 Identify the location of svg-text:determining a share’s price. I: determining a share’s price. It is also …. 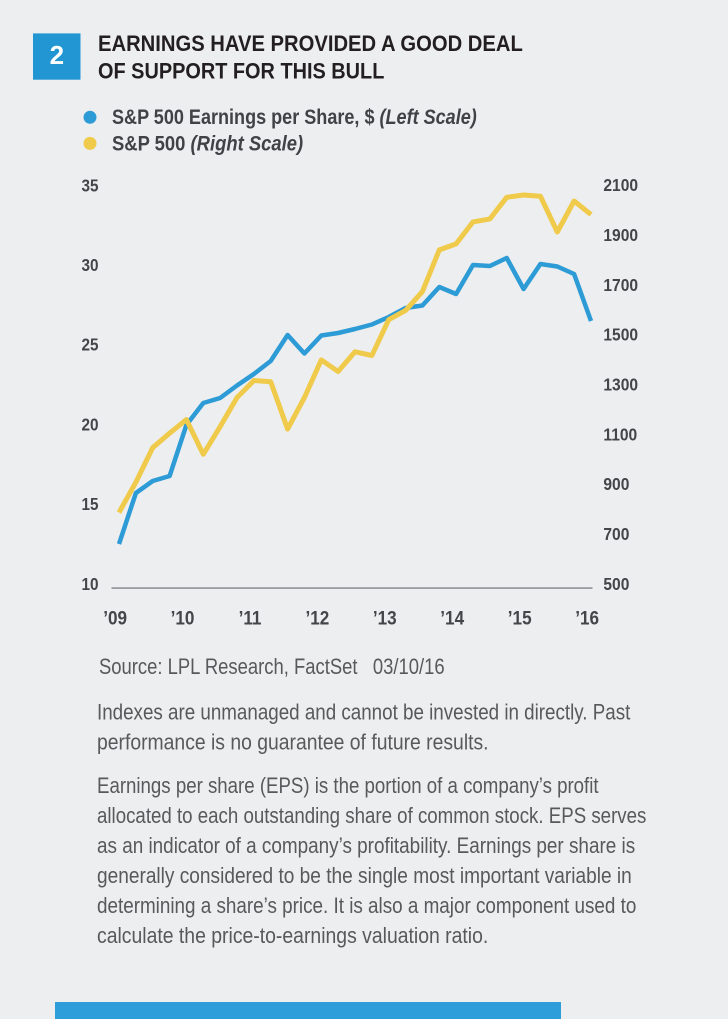
(366, 906).